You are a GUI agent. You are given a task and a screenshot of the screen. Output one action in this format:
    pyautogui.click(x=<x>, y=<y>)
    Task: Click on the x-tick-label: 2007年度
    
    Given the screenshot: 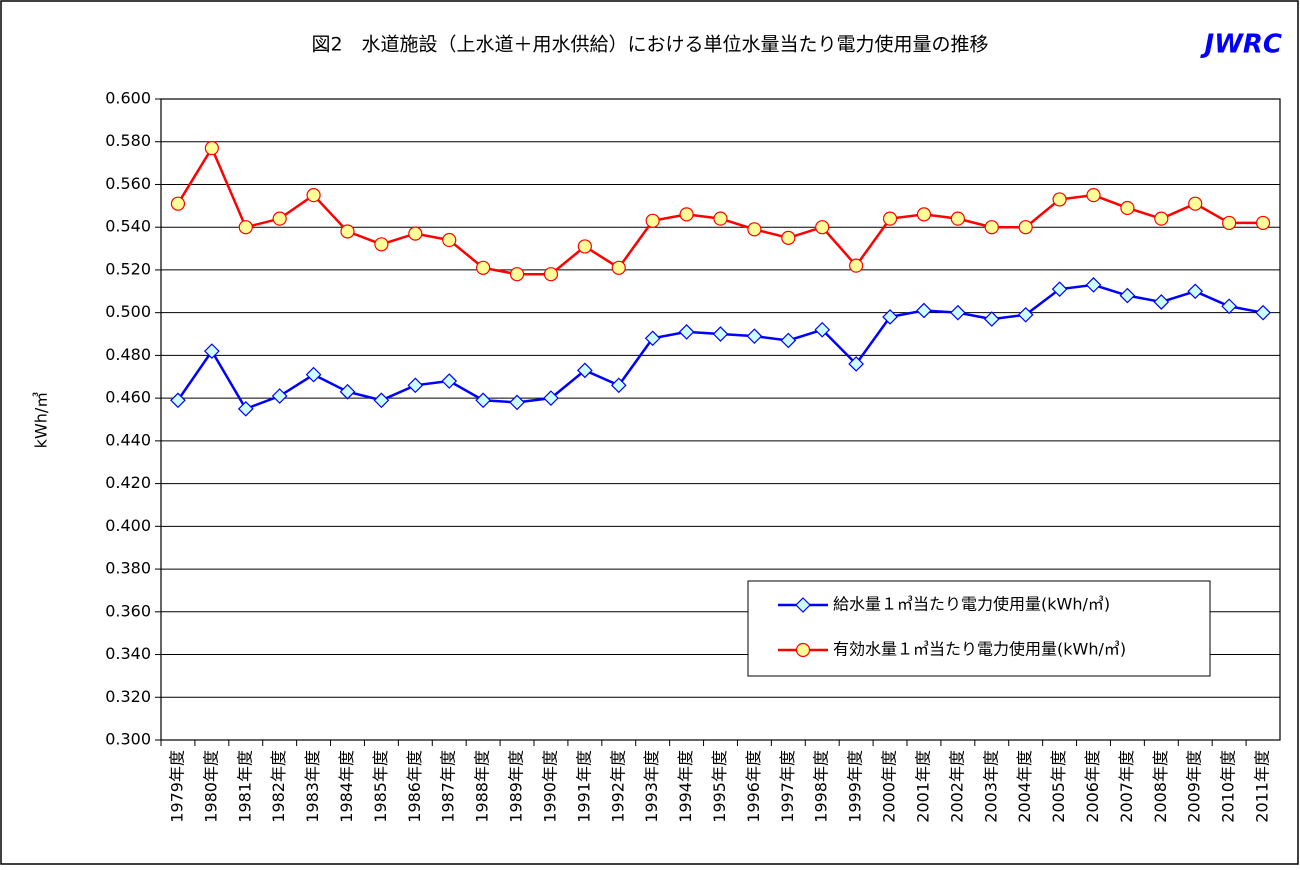 What is the action you would take?
    pyautogui.click(x=1126, y=786)
    